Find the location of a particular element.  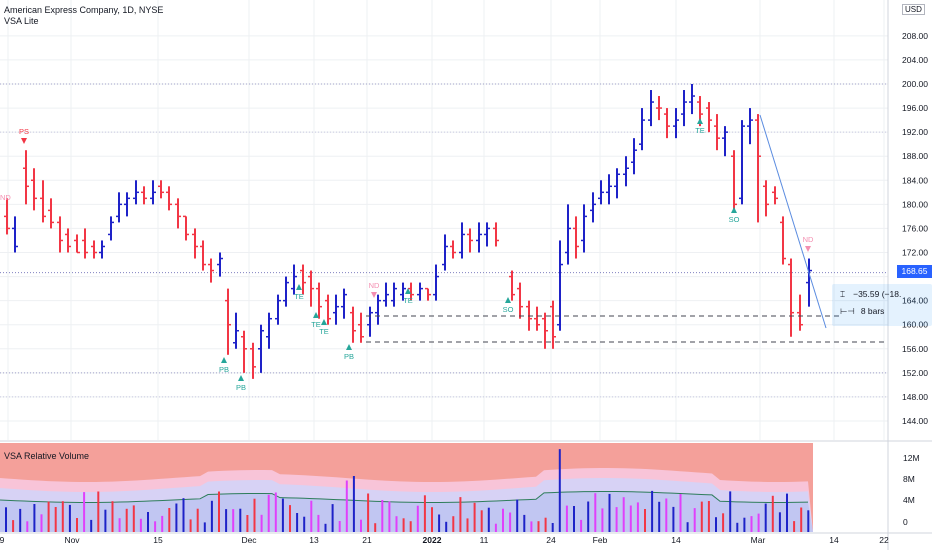

currency-button: USD is located at coordinates (913, 9).